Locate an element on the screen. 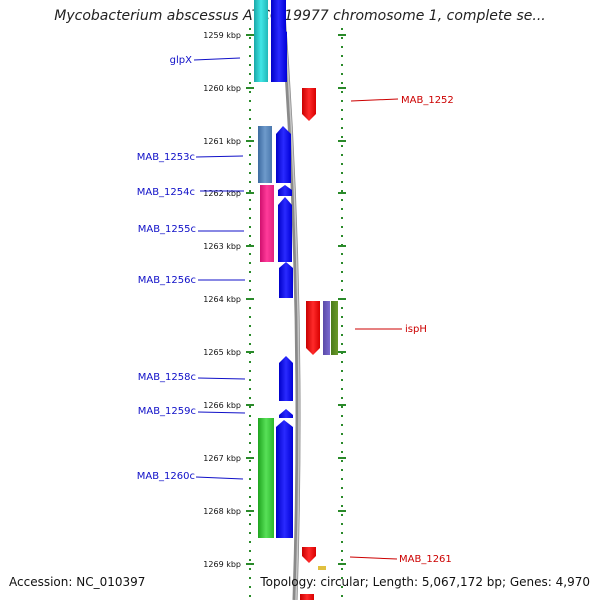  minus-strand-genes is located at coordinates (282, 269).